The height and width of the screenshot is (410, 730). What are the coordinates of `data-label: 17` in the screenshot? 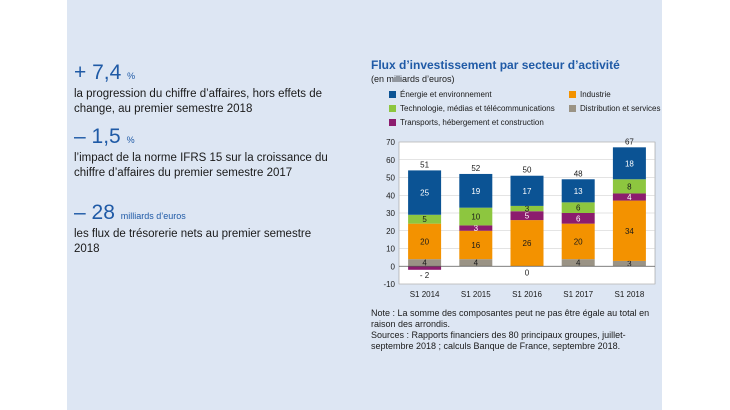 It's located at (527, 191).